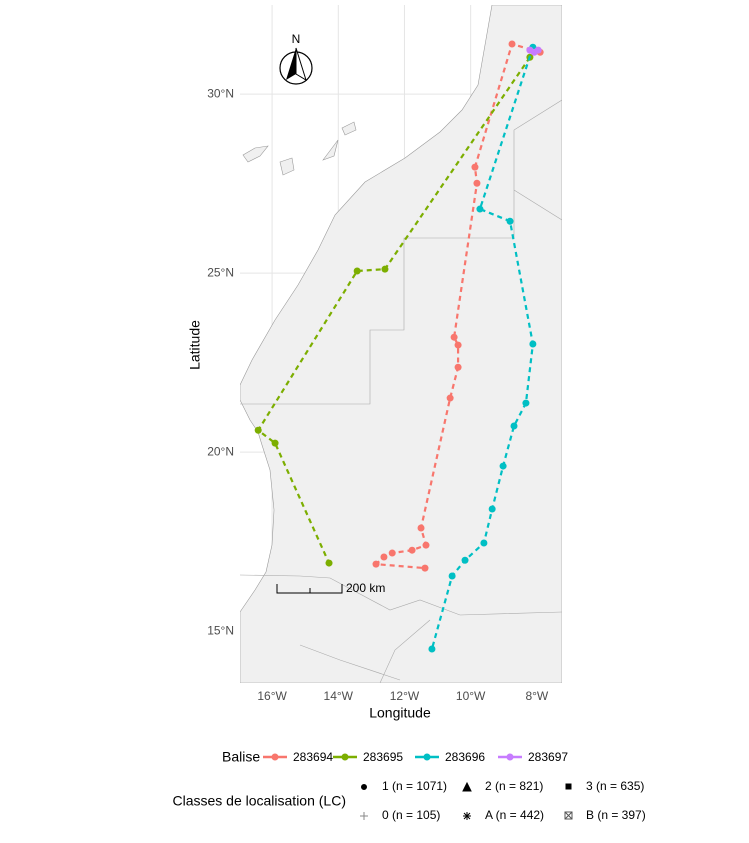 The width and height of the screenshot is (749, 843). I want to click on lc-label: B (n = 397), so click(616, 815).